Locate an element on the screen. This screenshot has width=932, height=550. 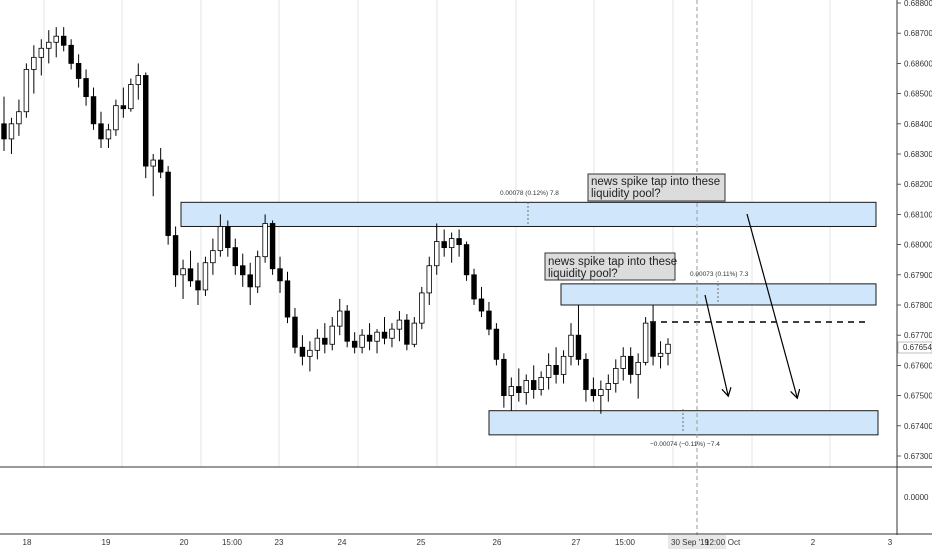
measure-upper-label: 0.00078 (0.12%) 7.8 is located at coordinates (529, 193).